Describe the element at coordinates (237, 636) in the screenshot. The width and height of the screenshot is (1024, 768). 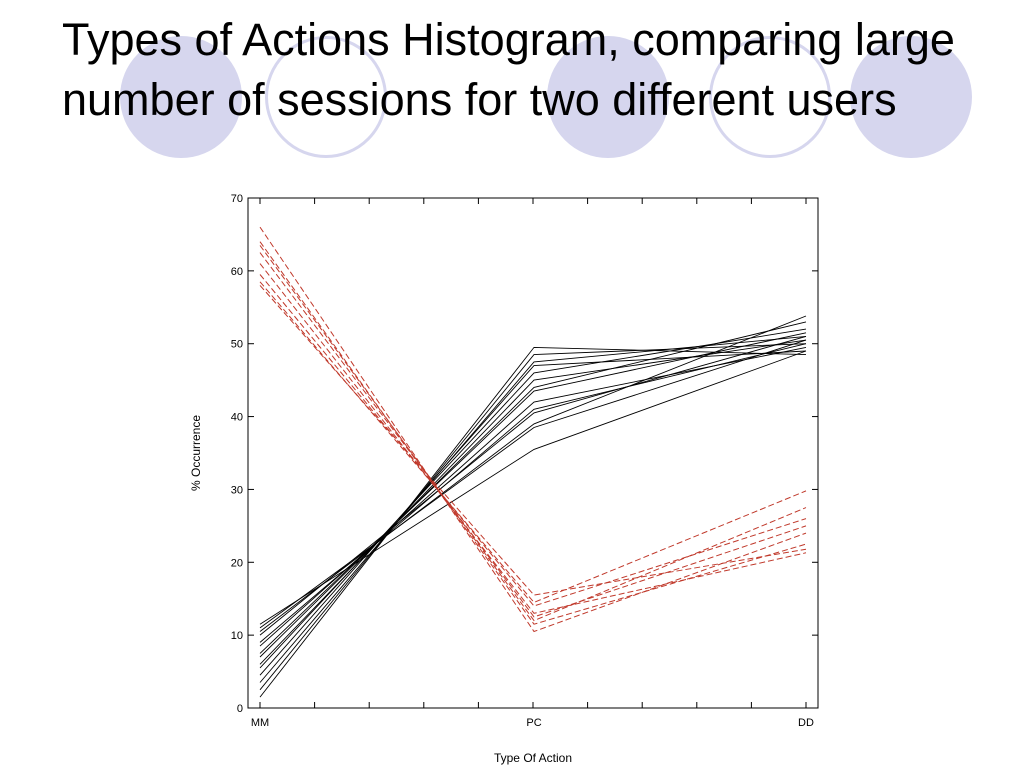
I see `y-tick-label: 10` at that location.